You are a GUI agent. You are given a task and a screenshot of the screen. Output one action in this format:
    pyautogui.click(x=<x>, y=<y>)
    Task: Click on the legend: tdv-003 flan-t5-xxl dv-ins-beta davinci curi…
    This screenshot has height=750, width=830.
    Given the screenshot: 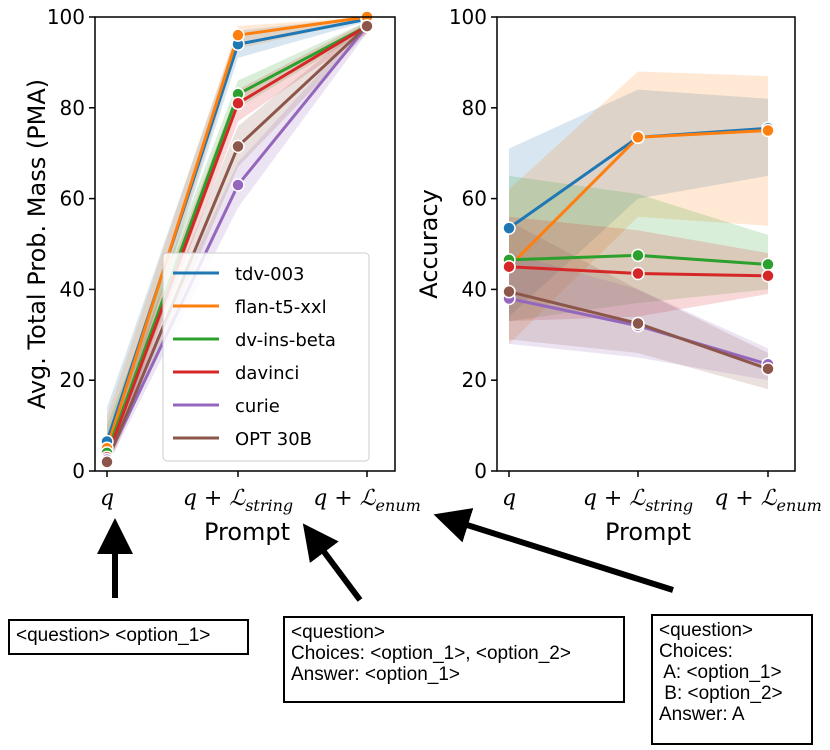 What is the action you would take?
    pyautogui.click(x=266, y=357)
    